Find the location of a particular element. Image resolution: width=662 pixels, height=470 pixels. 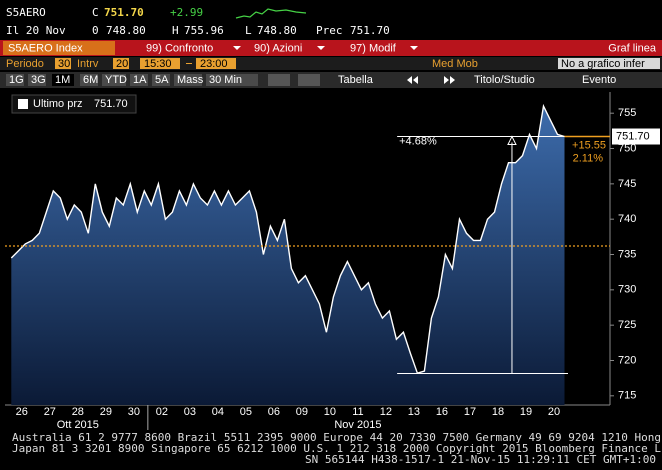

period: 30 is located at coordinates (64, 64).